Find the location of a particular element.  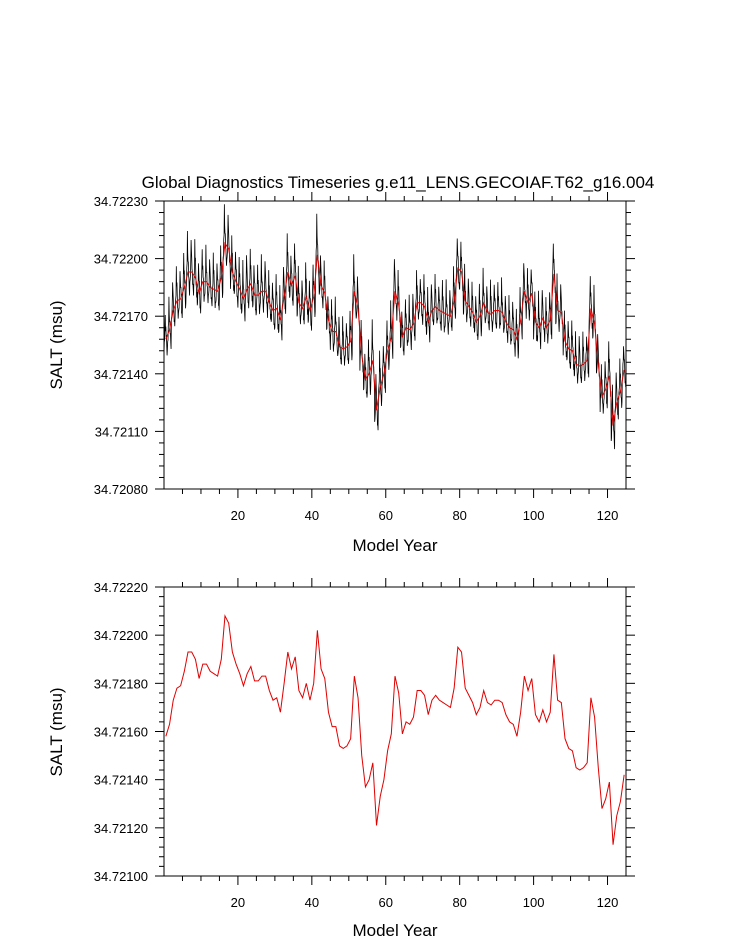

top-chart-y-axis-label: SALT (msu) is located at coordinates (56, 344).